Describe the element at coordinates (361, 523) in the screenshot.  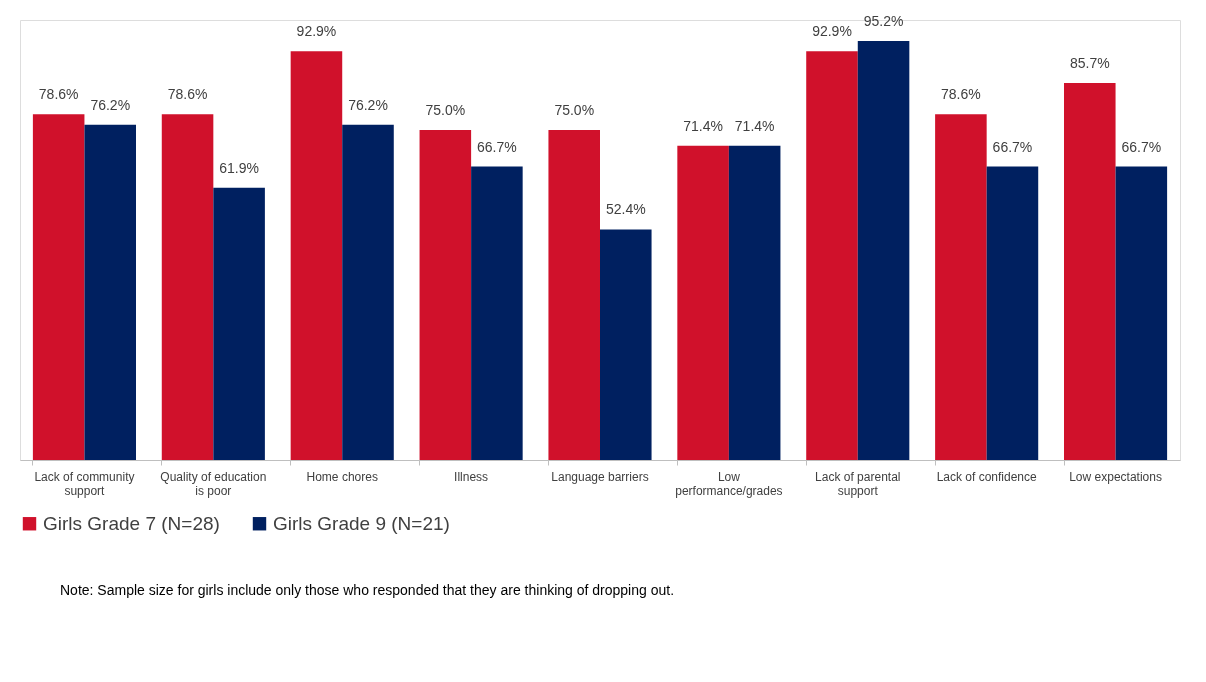
I see `legend-label: Girls Grade 9 (N=21)` at that location.